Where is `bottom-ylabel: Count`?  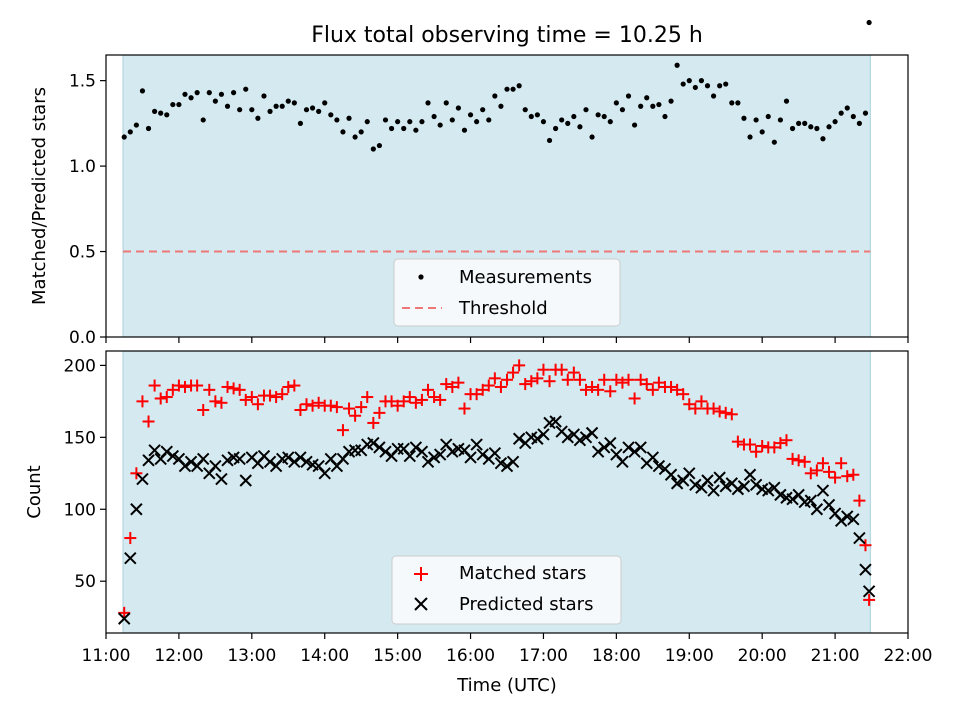
bottom-ylabel: Count is located at coordinates (34, 491).